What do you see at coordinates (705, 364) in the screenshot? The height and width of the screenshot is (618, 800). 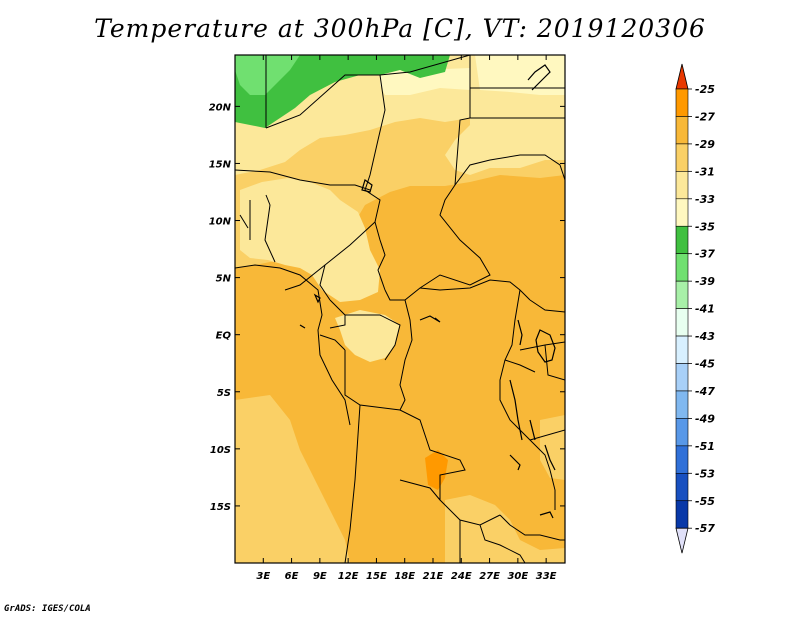 I see `colorbar-label: -45` at bounding box center [705, 364].